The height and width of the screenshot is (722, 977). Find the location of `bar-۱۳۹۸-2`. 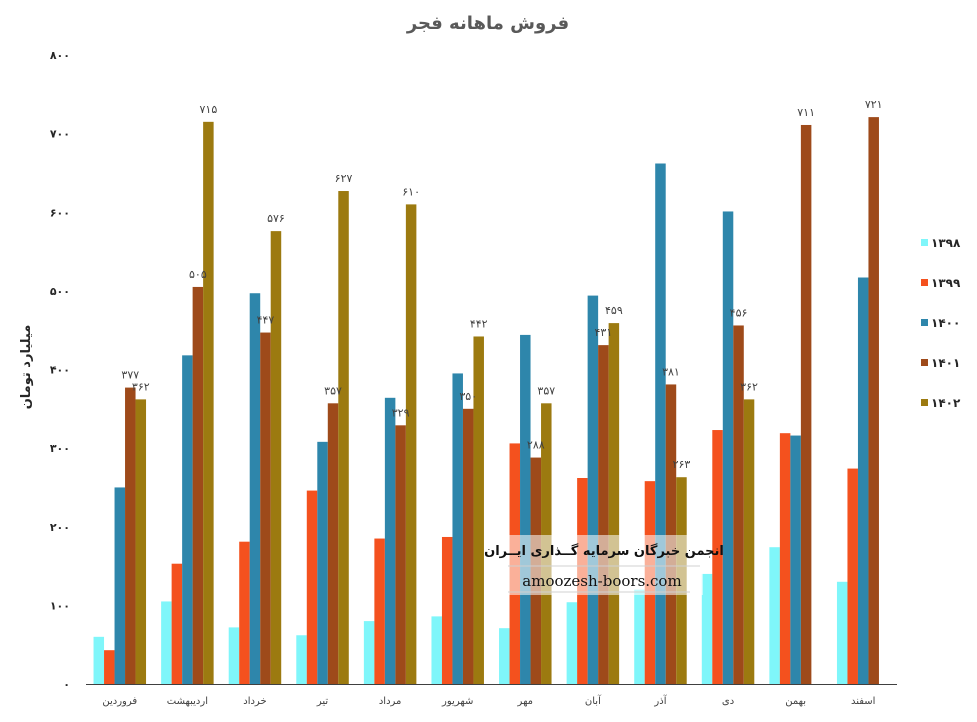

bar-۱۳۹۸-2 is located at coordinates (166, 642).